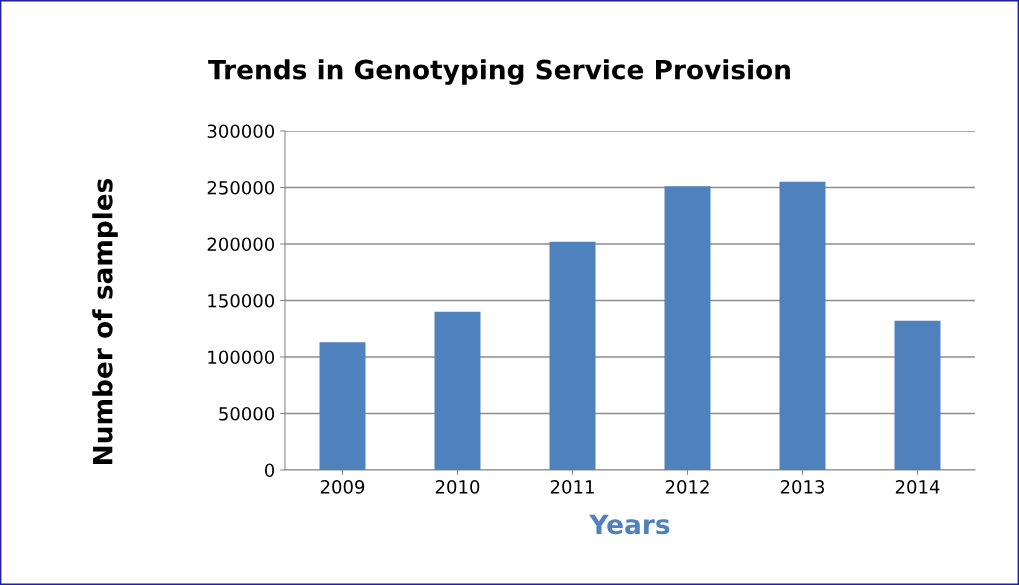 The image size is (1019, 585). I want to click on y-tick-label: 0, so click(269, 470).